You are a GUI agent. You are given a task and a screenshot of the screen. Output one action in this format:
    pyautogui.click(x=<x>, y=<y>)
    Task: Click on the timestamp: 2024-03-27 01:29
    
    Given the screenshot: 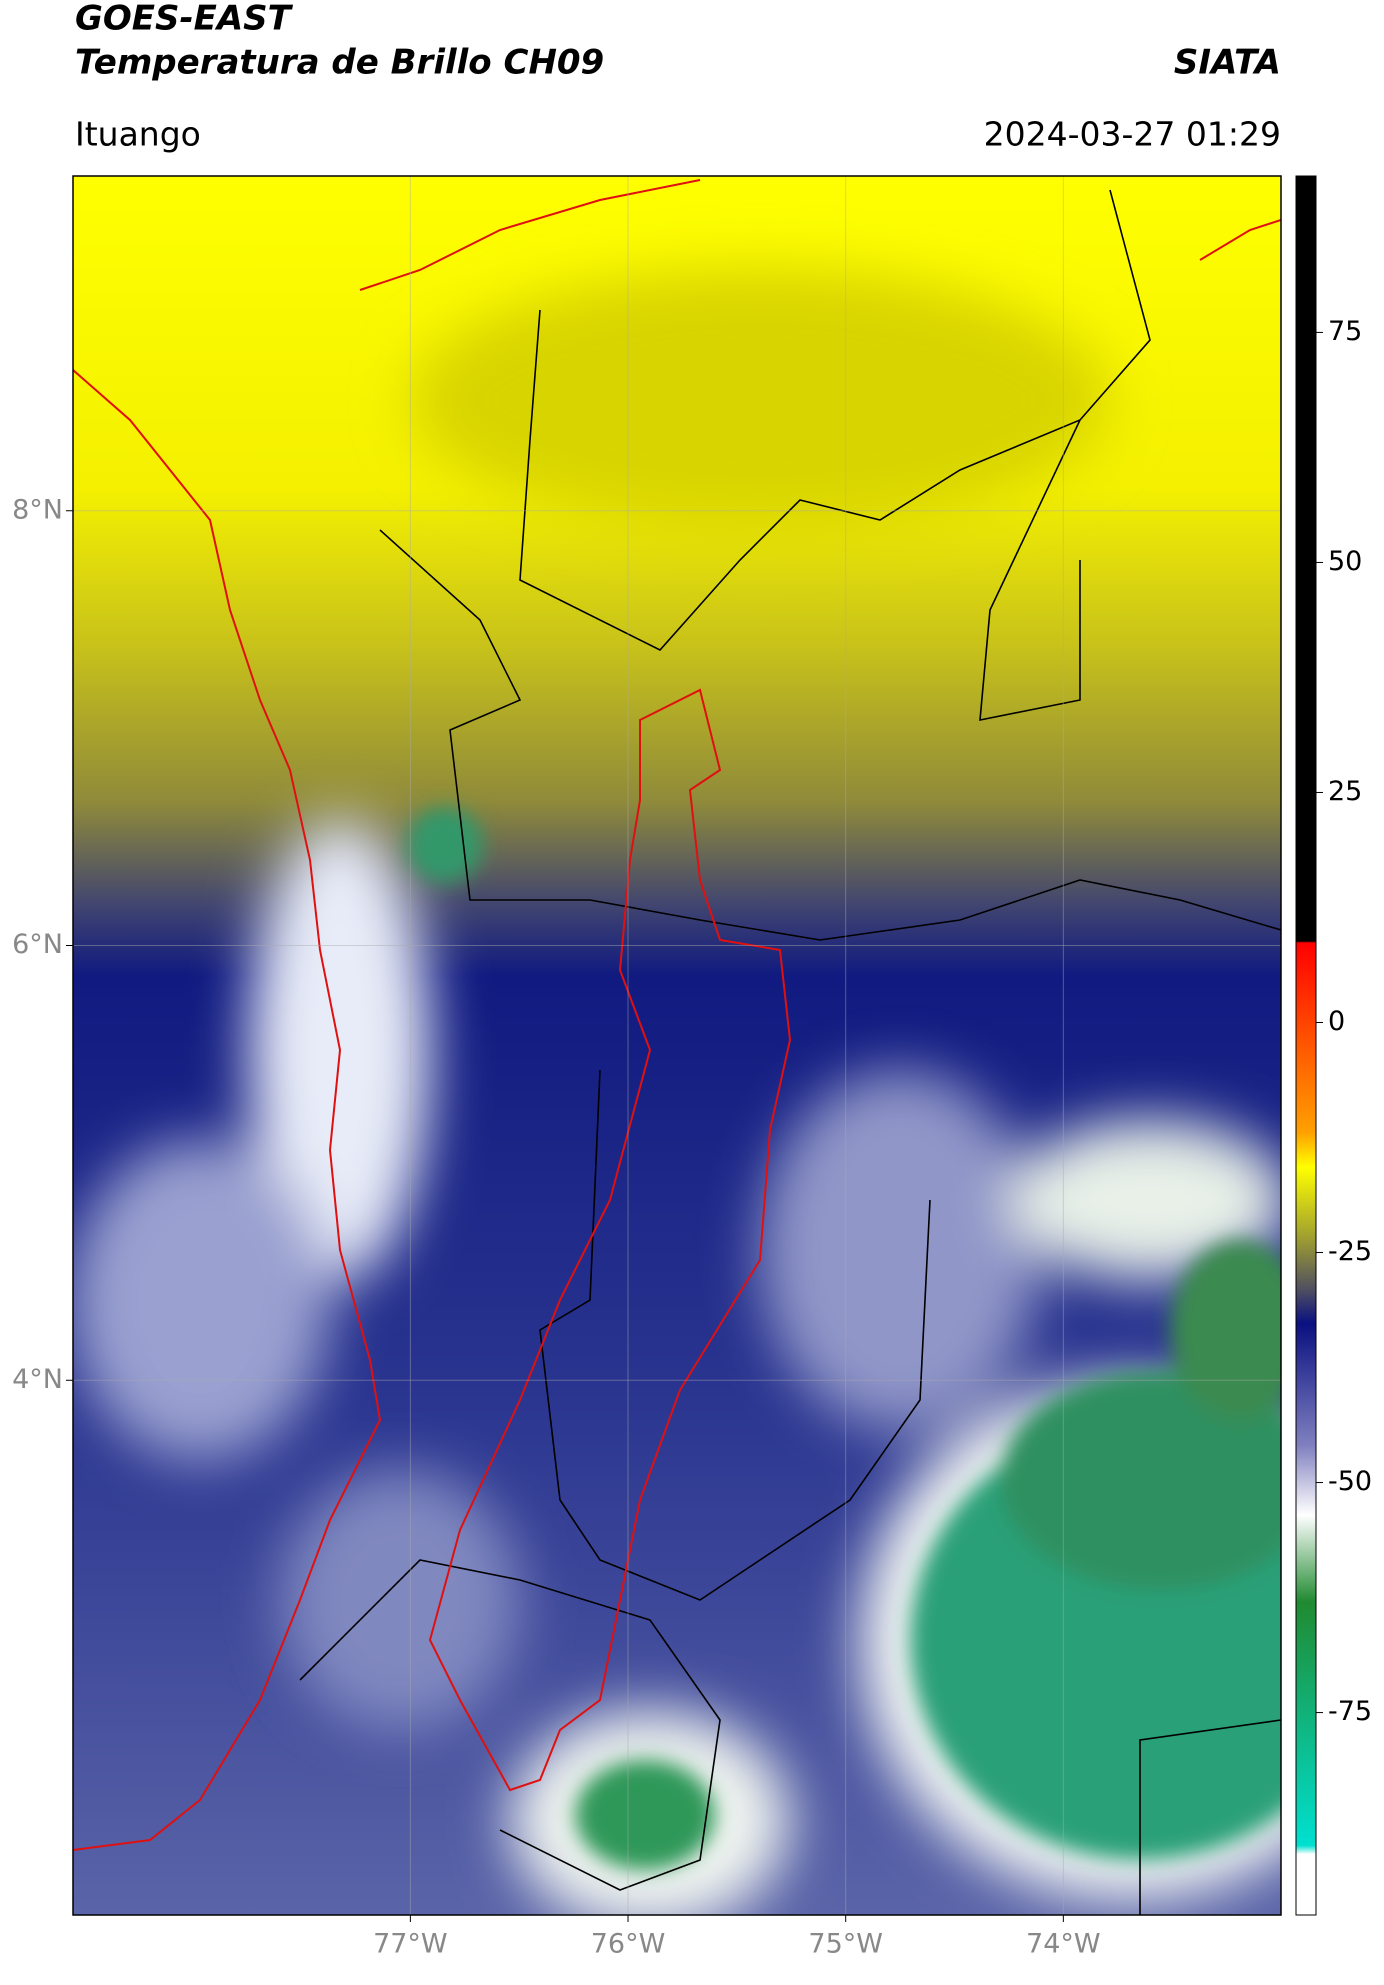 What is the action you would take?
    pyautogui.click(x=1132, y=134)
    